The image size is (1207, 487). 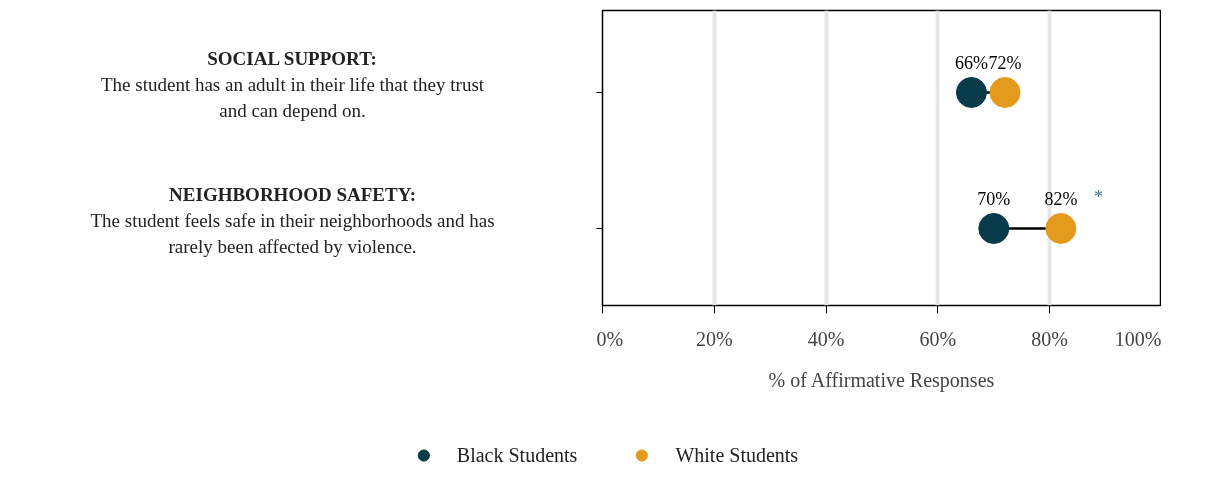 What do you see at coordinates (737, 455) in the screenshot?
I see `legend-label: White Students` at bounding box center [737, 455].